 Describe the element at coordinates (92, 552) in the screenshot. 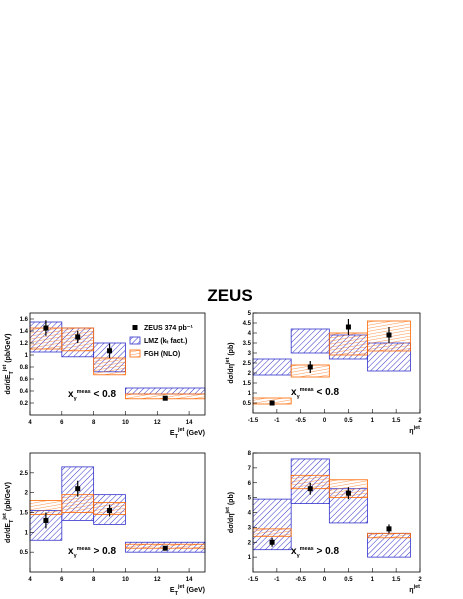

I see `annotation: xγmeas > 0.8` at that location.